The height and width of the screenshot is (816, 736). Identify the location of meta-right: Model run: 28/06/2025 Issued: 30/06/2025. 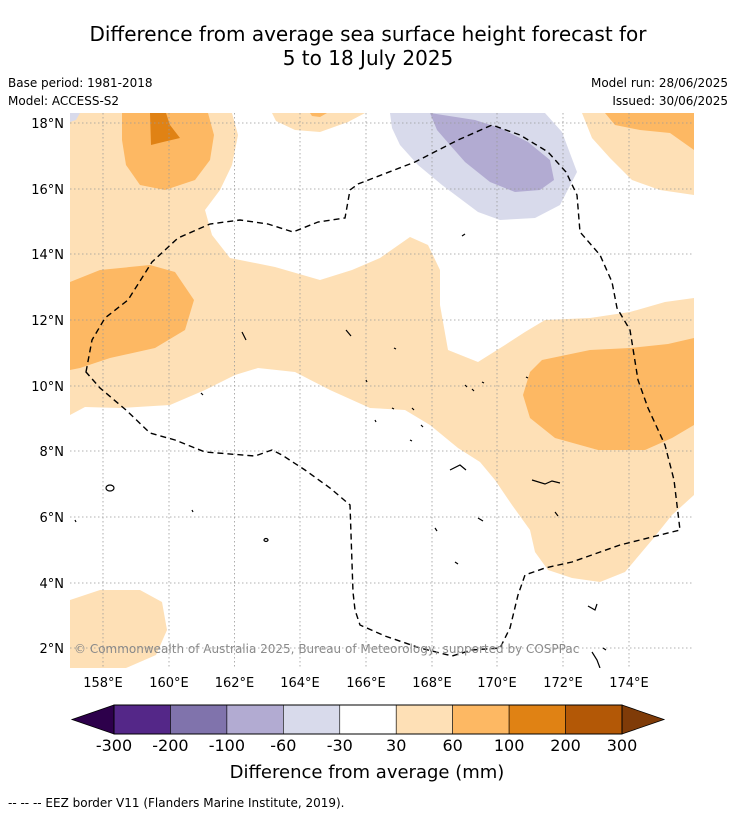
(659, 92).